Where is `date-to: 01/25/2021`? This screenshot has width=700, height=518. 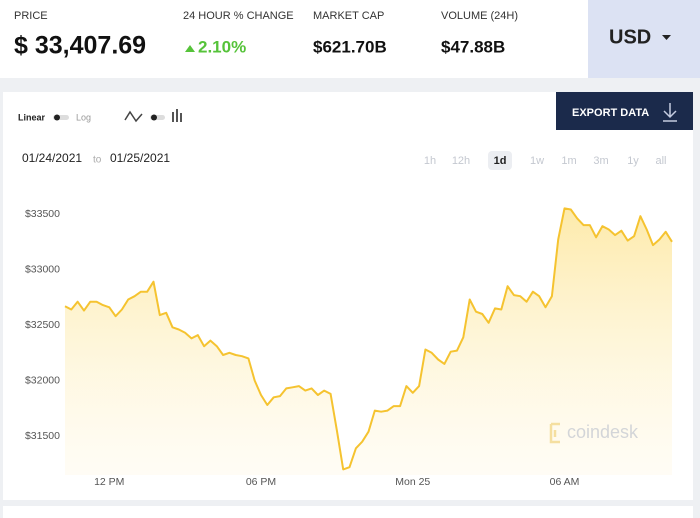
date-to: 01/25/2021 is located at coordinates (140, 158).